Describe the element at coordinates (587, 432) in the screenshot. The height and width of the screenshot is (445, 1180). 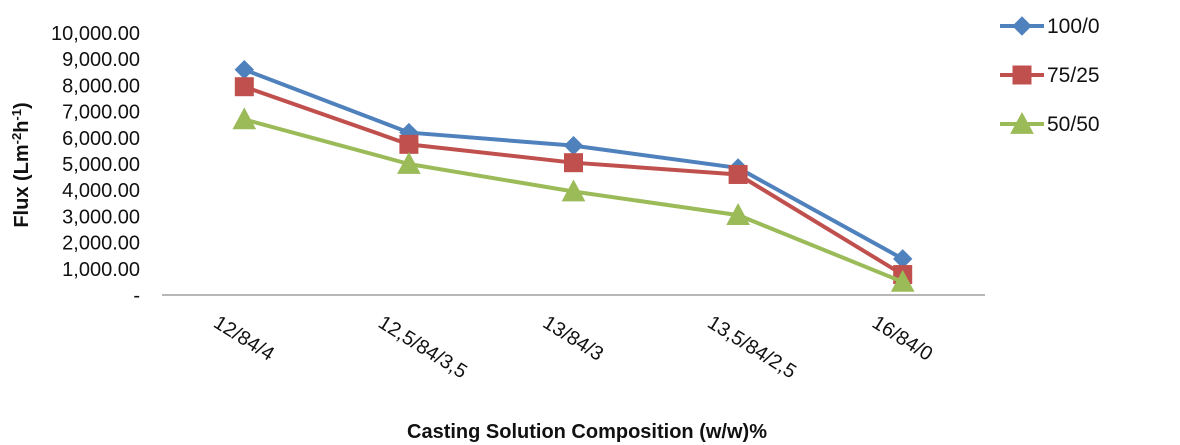
I see `x-axis-title: Casting Solution Composition (w/w)%` at that location.